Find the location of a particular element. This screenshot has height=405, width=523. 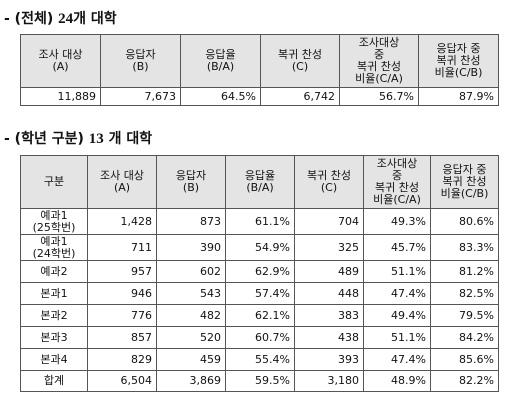

cell-ratio-cb: 80.6% is located at coordinates (464, 221).